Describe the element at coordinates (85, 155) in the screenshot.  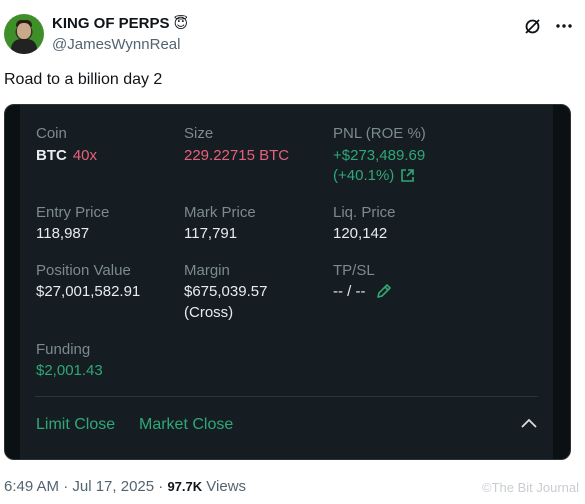
I see `leverage-badge: 40x` at that location.